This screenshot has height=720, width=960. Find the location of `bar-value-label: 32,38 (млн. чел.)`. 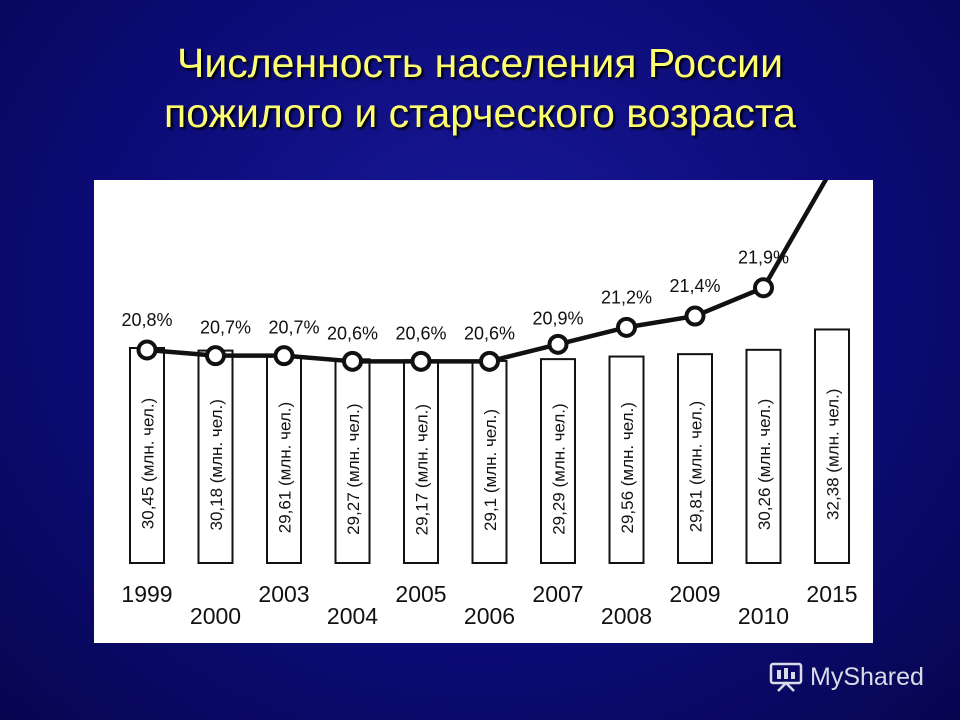

bar-value-label: 32,38 (млн. чел.) is located at coordinates (833, 454).